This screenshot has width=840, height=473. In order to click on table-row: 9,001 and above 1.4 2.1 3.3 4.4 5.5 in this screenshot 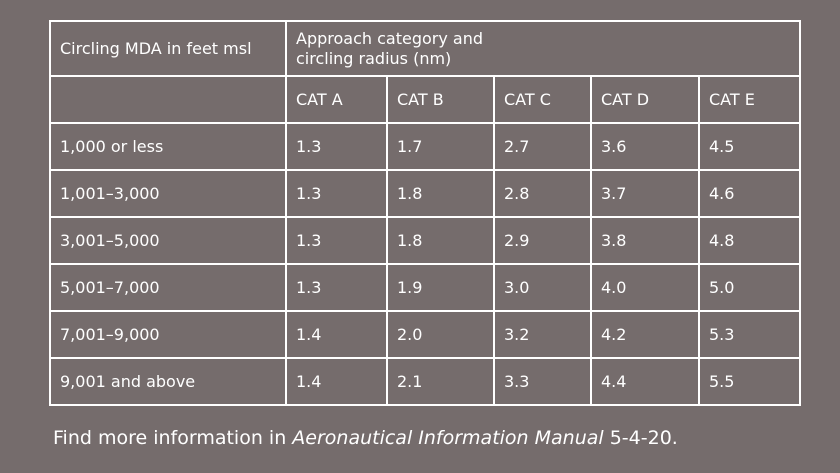, I will do `click(425, 381)`.